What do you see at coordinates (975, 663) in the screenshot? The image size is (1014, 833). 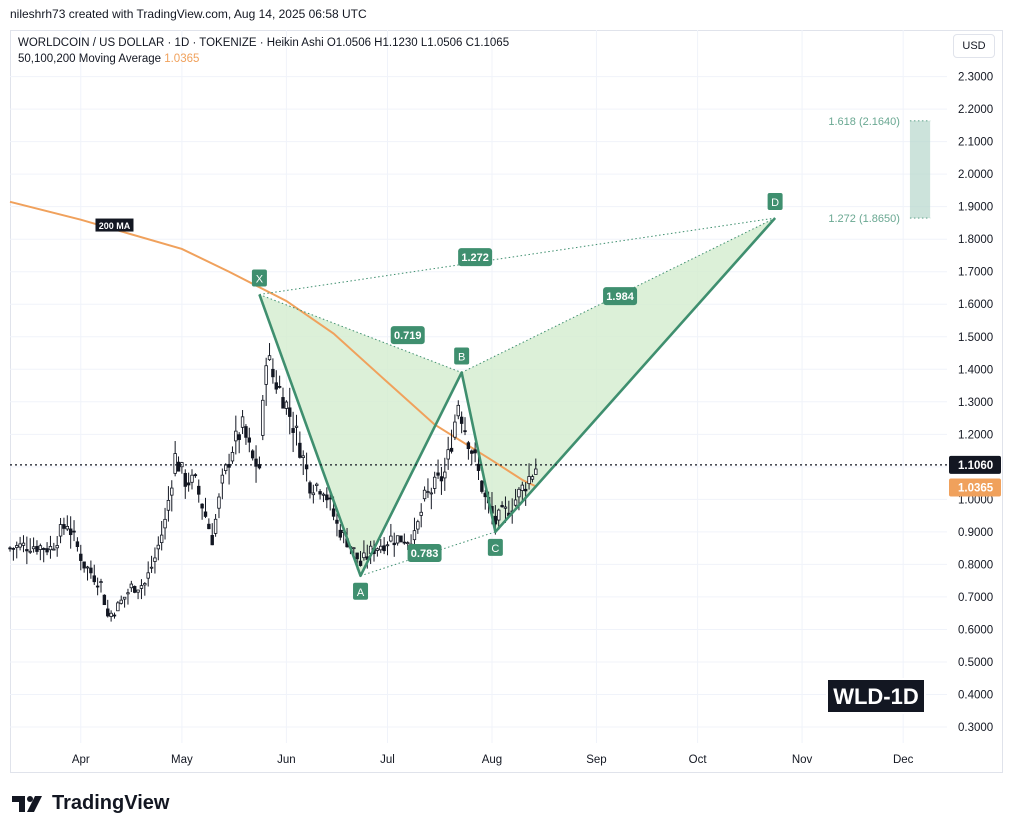 I see `y-tick-label: 0.5000` at bounding box center [975, 663].